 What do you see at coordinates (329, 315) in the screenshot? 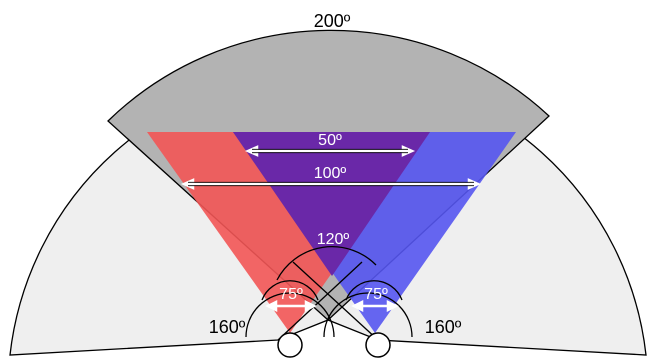
I see `total-angle-arcs` at bounding box center [329, 315].